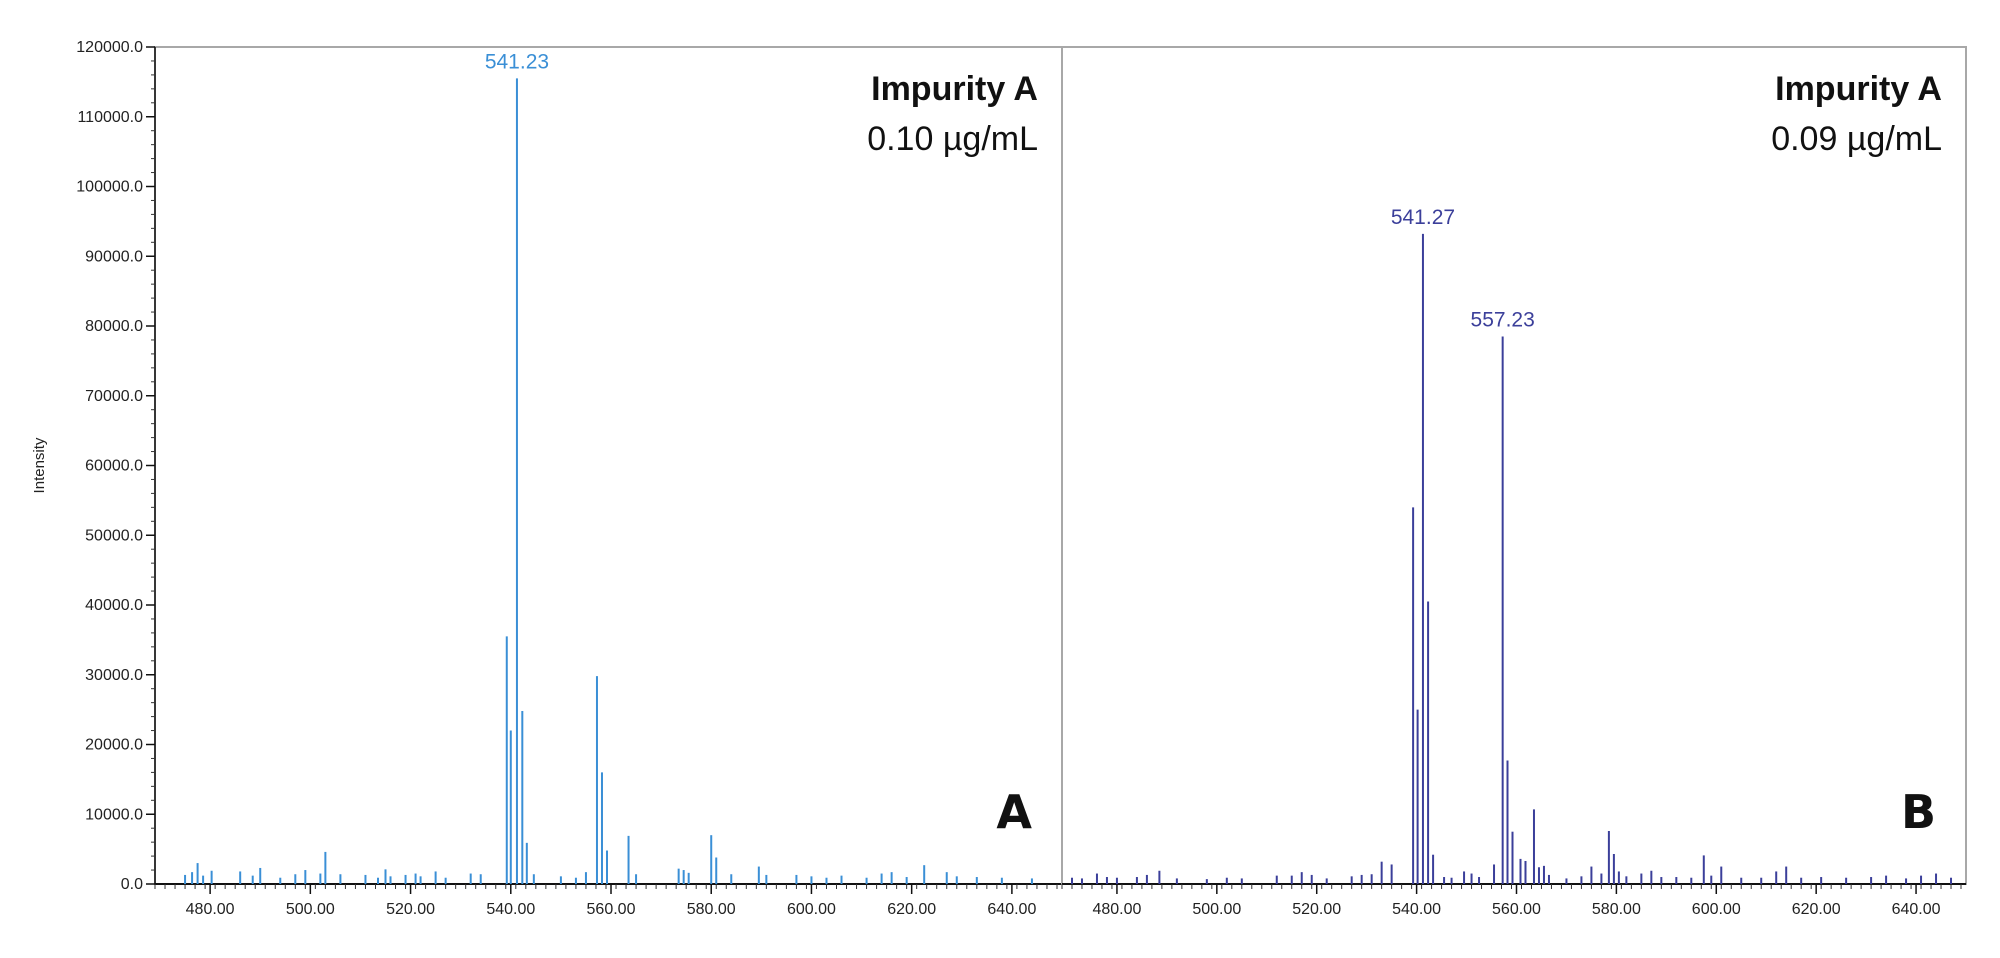 The height and width of the screenshot is (958, 2000). What do you see at coordinates (132, 884) in the screenshot?
I see `y-tick-label: 0.0` at bounding box center [132, 884].